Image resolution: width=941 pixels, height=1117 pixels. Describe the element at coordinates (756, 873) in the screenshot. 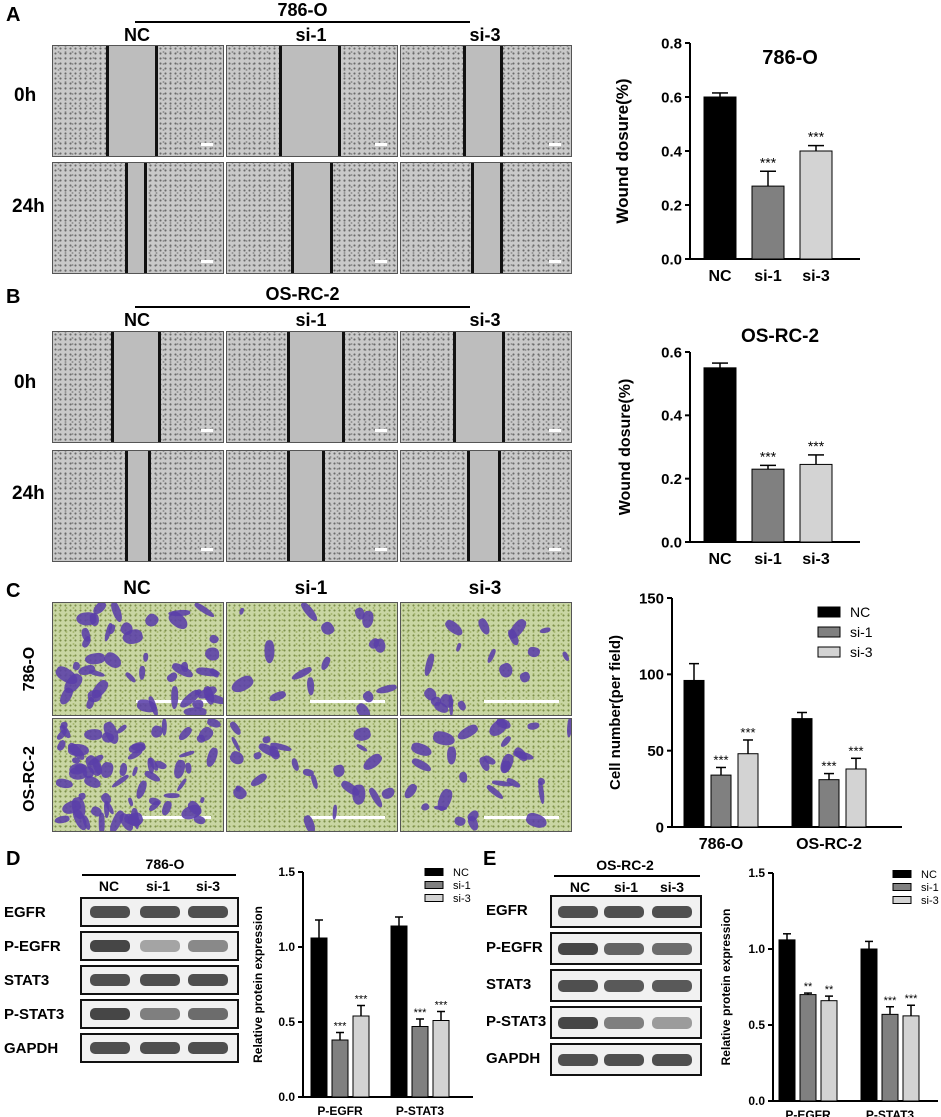

I see `y-tick-label: 1.5` at that location.